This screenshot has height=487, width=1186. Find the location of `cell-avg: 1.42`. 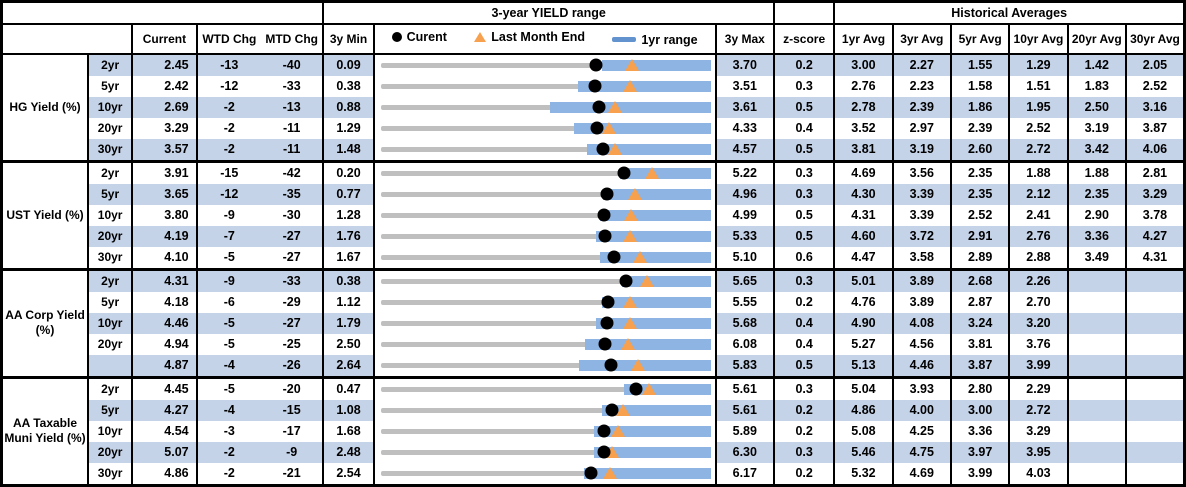

cell-avg: 1.42 is located at coordinates (1097, 64).